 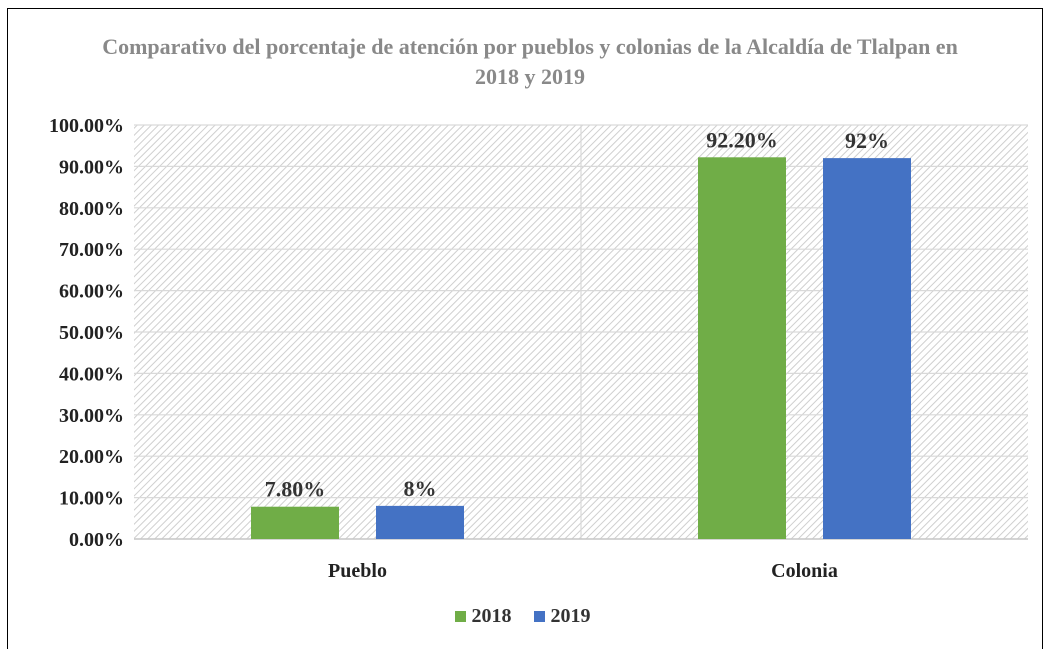 I want to click on data-label: 92.20%, so click(x=742, y=139).